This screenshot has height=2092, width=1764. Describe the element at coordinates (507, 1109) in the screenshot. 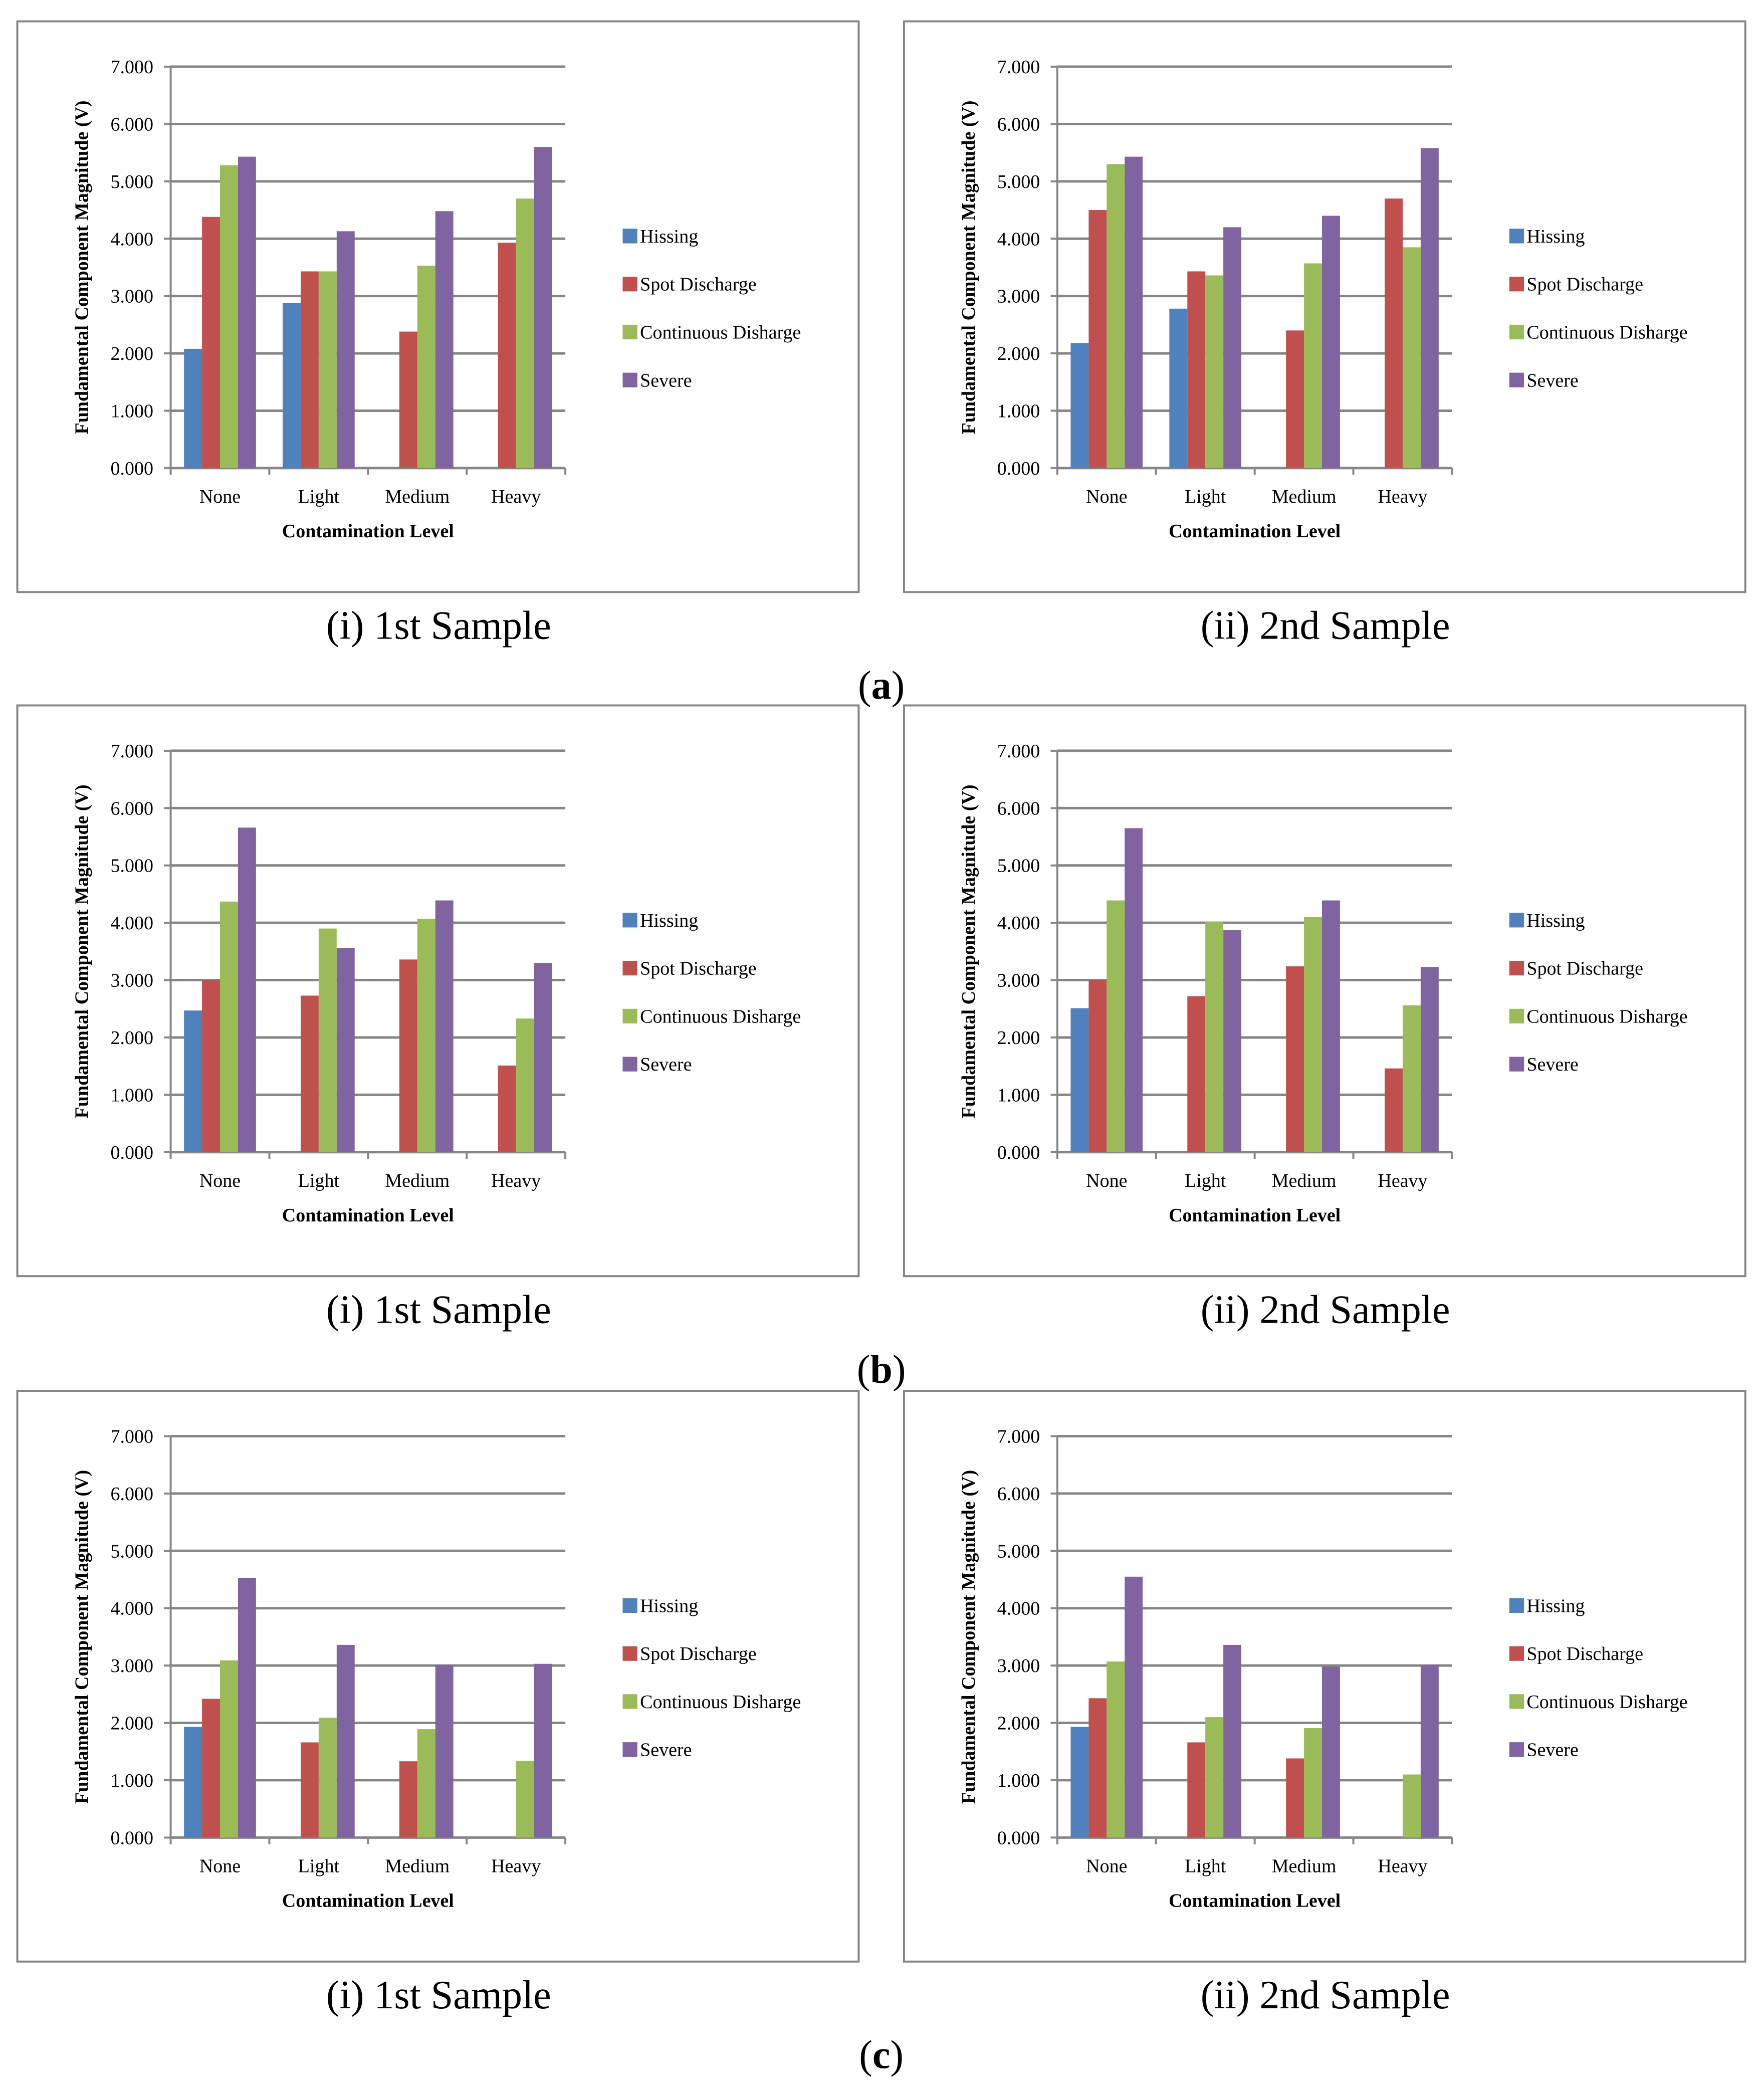

I see `bar-spot-discharge-heavy` at that location.